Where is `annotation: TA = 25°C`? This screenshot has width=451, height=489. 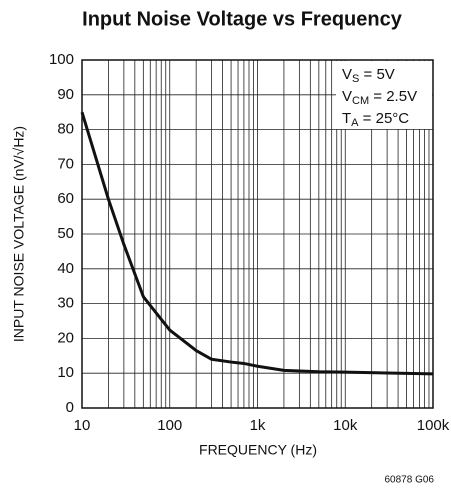 annotation: TA = 25°C is located at coordinates (375, 119).